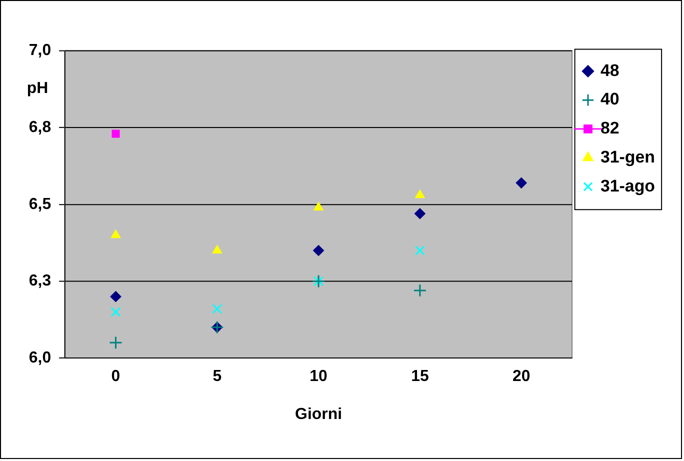 This screenshot has height=461, width=684. Describe the element at coordinates (40, 204) in the screenshot. I see `y-tick-label: 6,5` at that location.